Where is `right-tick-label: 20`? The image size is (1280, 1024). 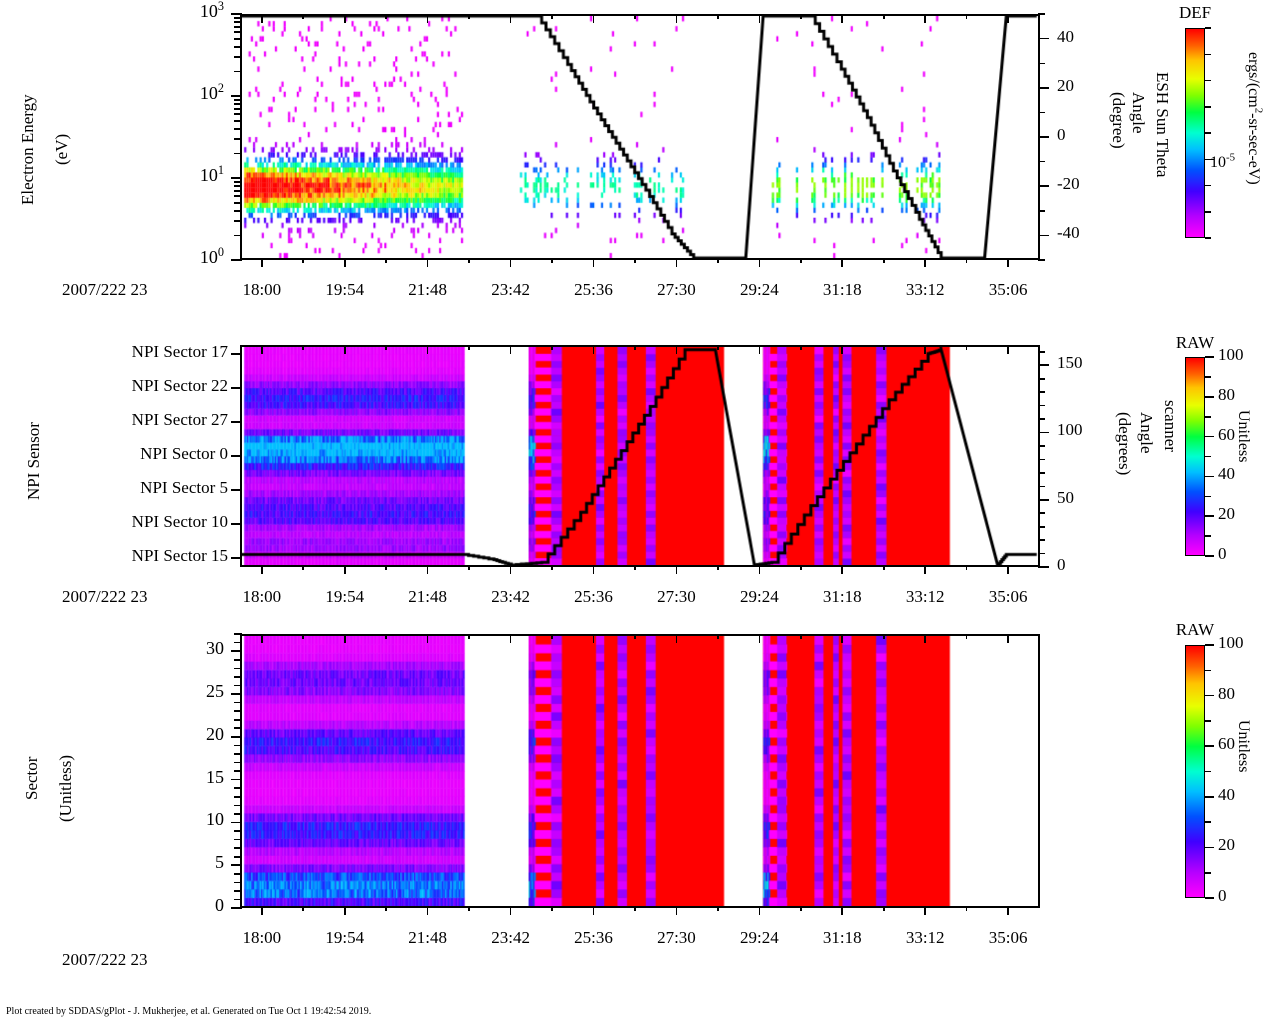
right-tick-label: 20 is located at coordinates (1065, 85).